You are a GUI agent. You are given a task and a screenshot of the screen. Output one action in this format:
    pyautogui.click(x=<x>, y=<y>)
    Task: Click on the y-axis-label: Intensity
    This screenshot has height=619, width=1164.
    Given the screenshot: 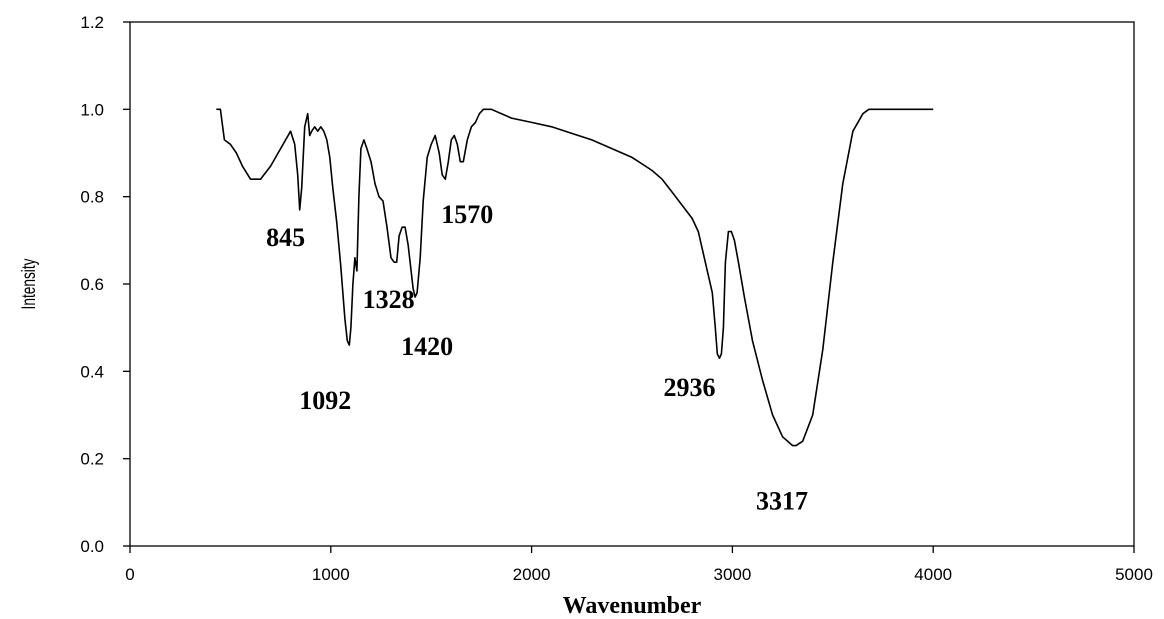 What is the action you would take?
    pyautogui.click(x=29, y=284)
    